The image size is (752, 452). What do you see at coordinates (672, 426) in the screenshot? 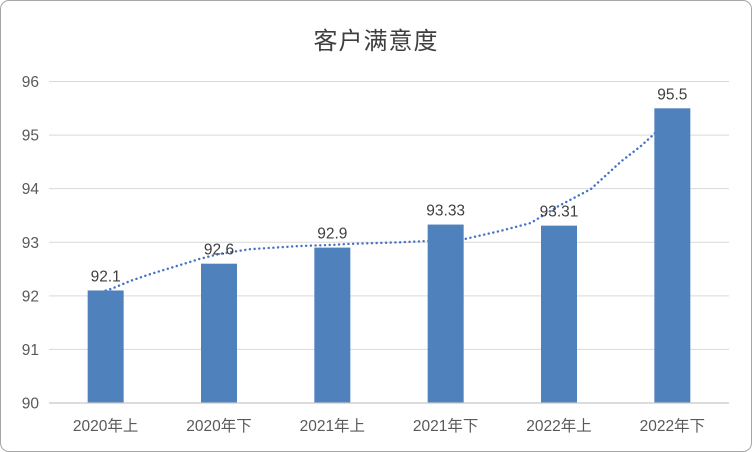
I see `x-axis-label: 2022年下` at bounding box center [672, 426].